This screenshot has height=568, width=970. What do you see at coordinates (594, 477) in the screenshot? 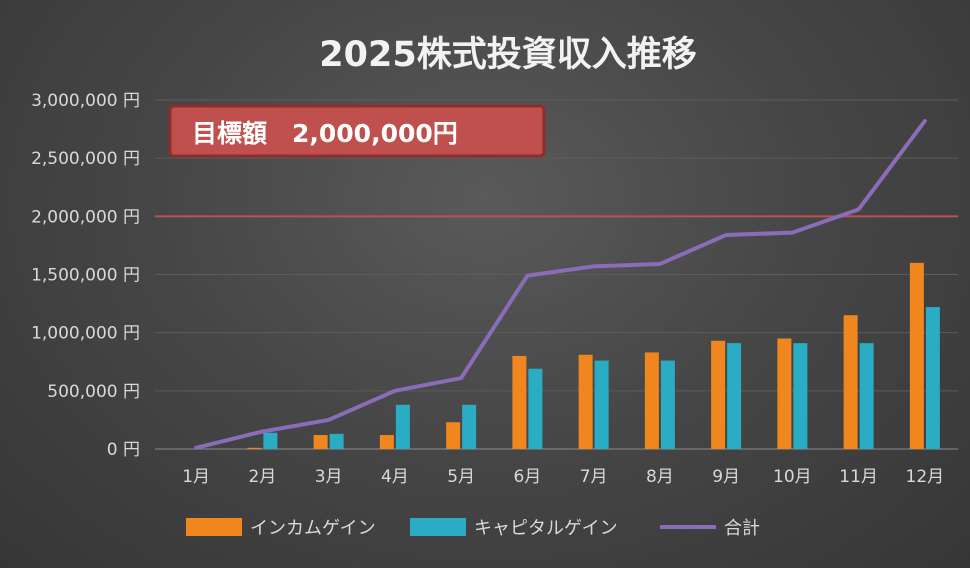
I see `x-tick-label: 7月` at bounding box center [594, 477].